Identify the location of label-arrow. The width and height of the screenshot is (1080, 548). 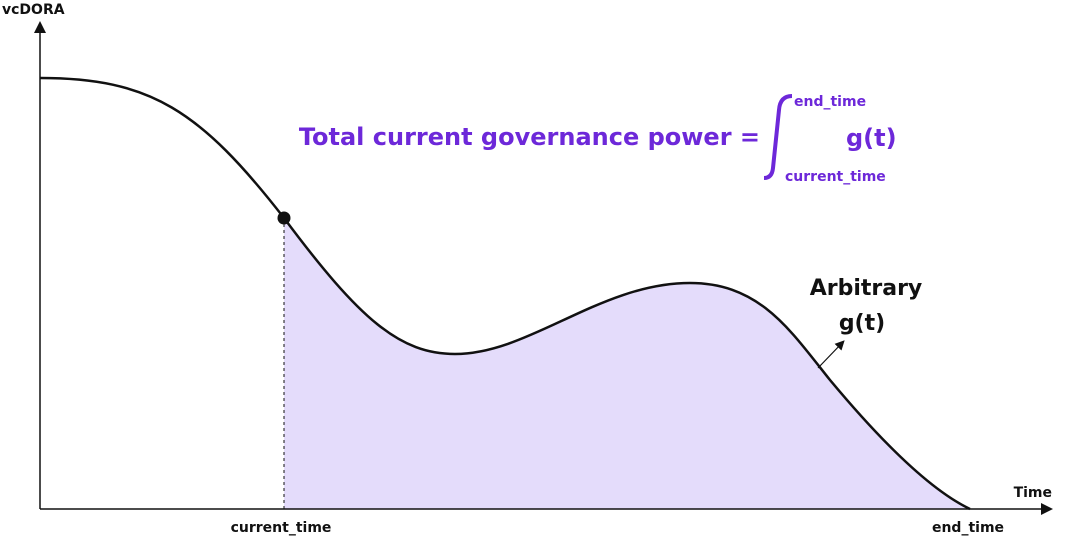
(831, 354).